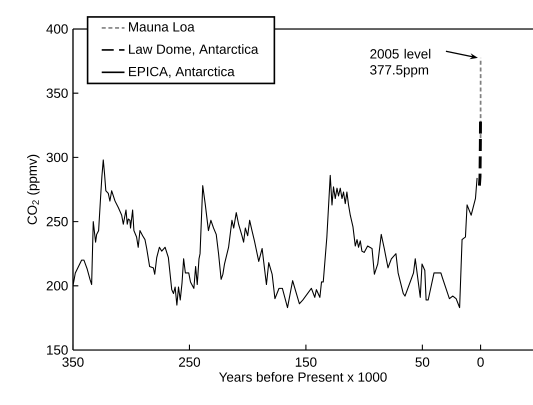 Image resolution: width=533 pixels, height=405 pixels. I want to click on annotation: 2005 level 377.5ppm, so click(400, 63).